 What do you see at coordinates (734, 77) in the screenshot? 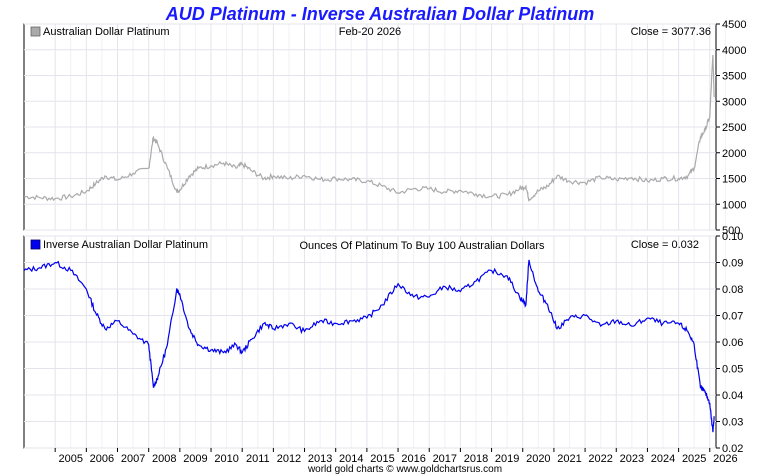
I see `top-y-tick-label: 3500` at bounding box center [734, 77].